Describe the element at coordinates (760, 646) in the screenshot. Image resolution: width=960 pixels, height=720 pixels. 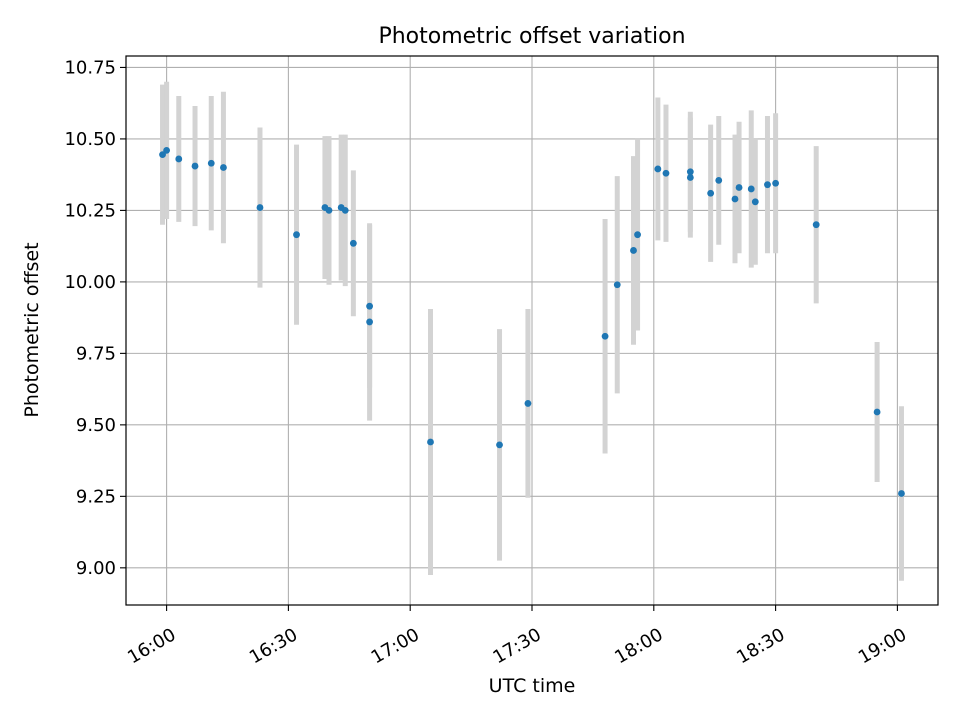
I see `x-tick-label: 18:30` at that location.